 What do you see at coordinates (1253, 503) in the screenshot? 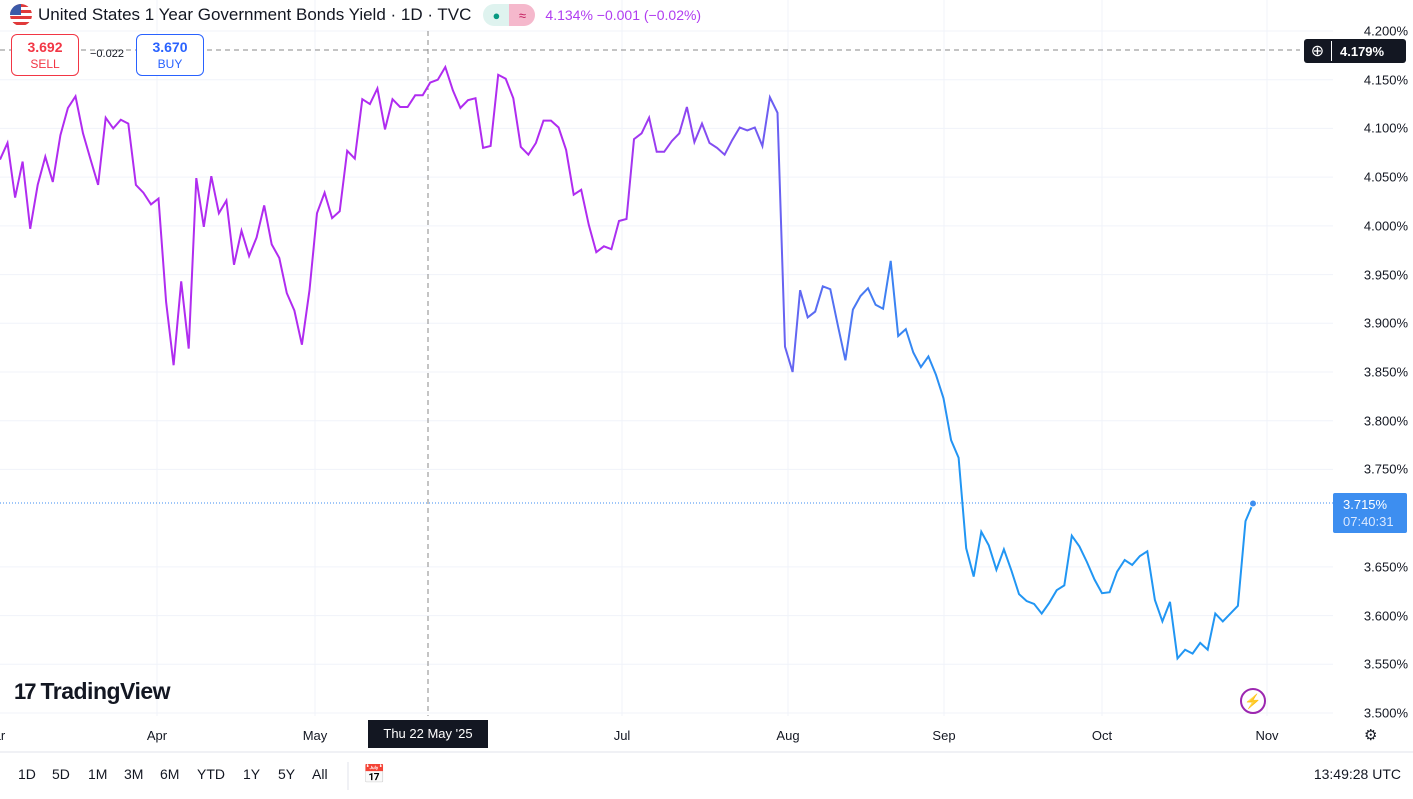
I see `last-point` at bounding box center [1253, 503].